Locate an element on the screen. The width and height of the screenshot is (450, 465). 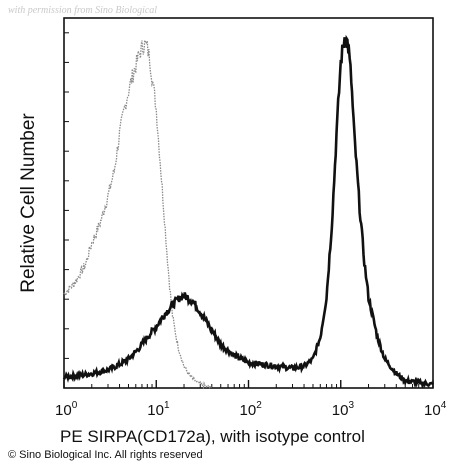
x-tick-label: 10⁴ is located at coordinates (435, 409).